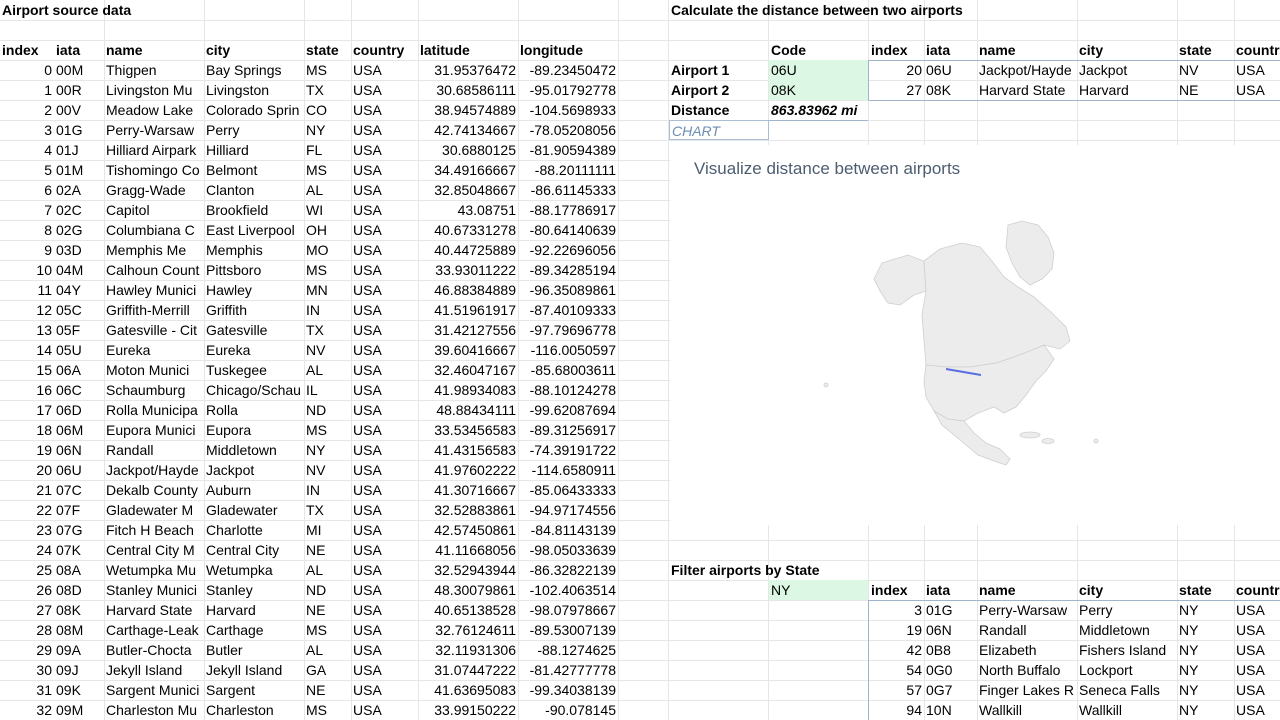  What do you see at coordinates (150, 230) in the screenshot?
I see `source-cell-name: Columbiana C` at bounding box center [150, 230].